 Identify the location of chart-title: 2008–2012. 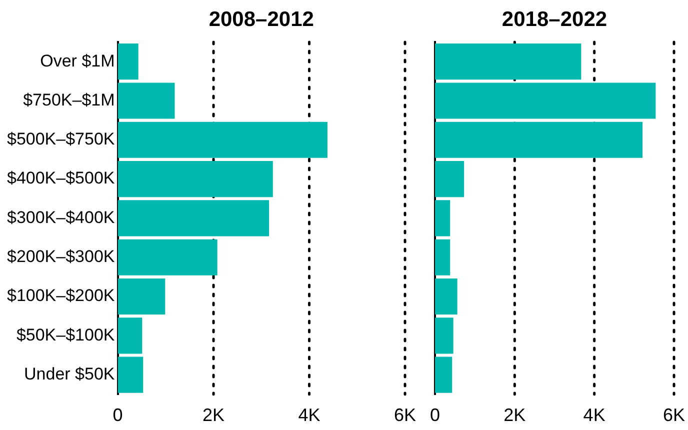
(261, 19).